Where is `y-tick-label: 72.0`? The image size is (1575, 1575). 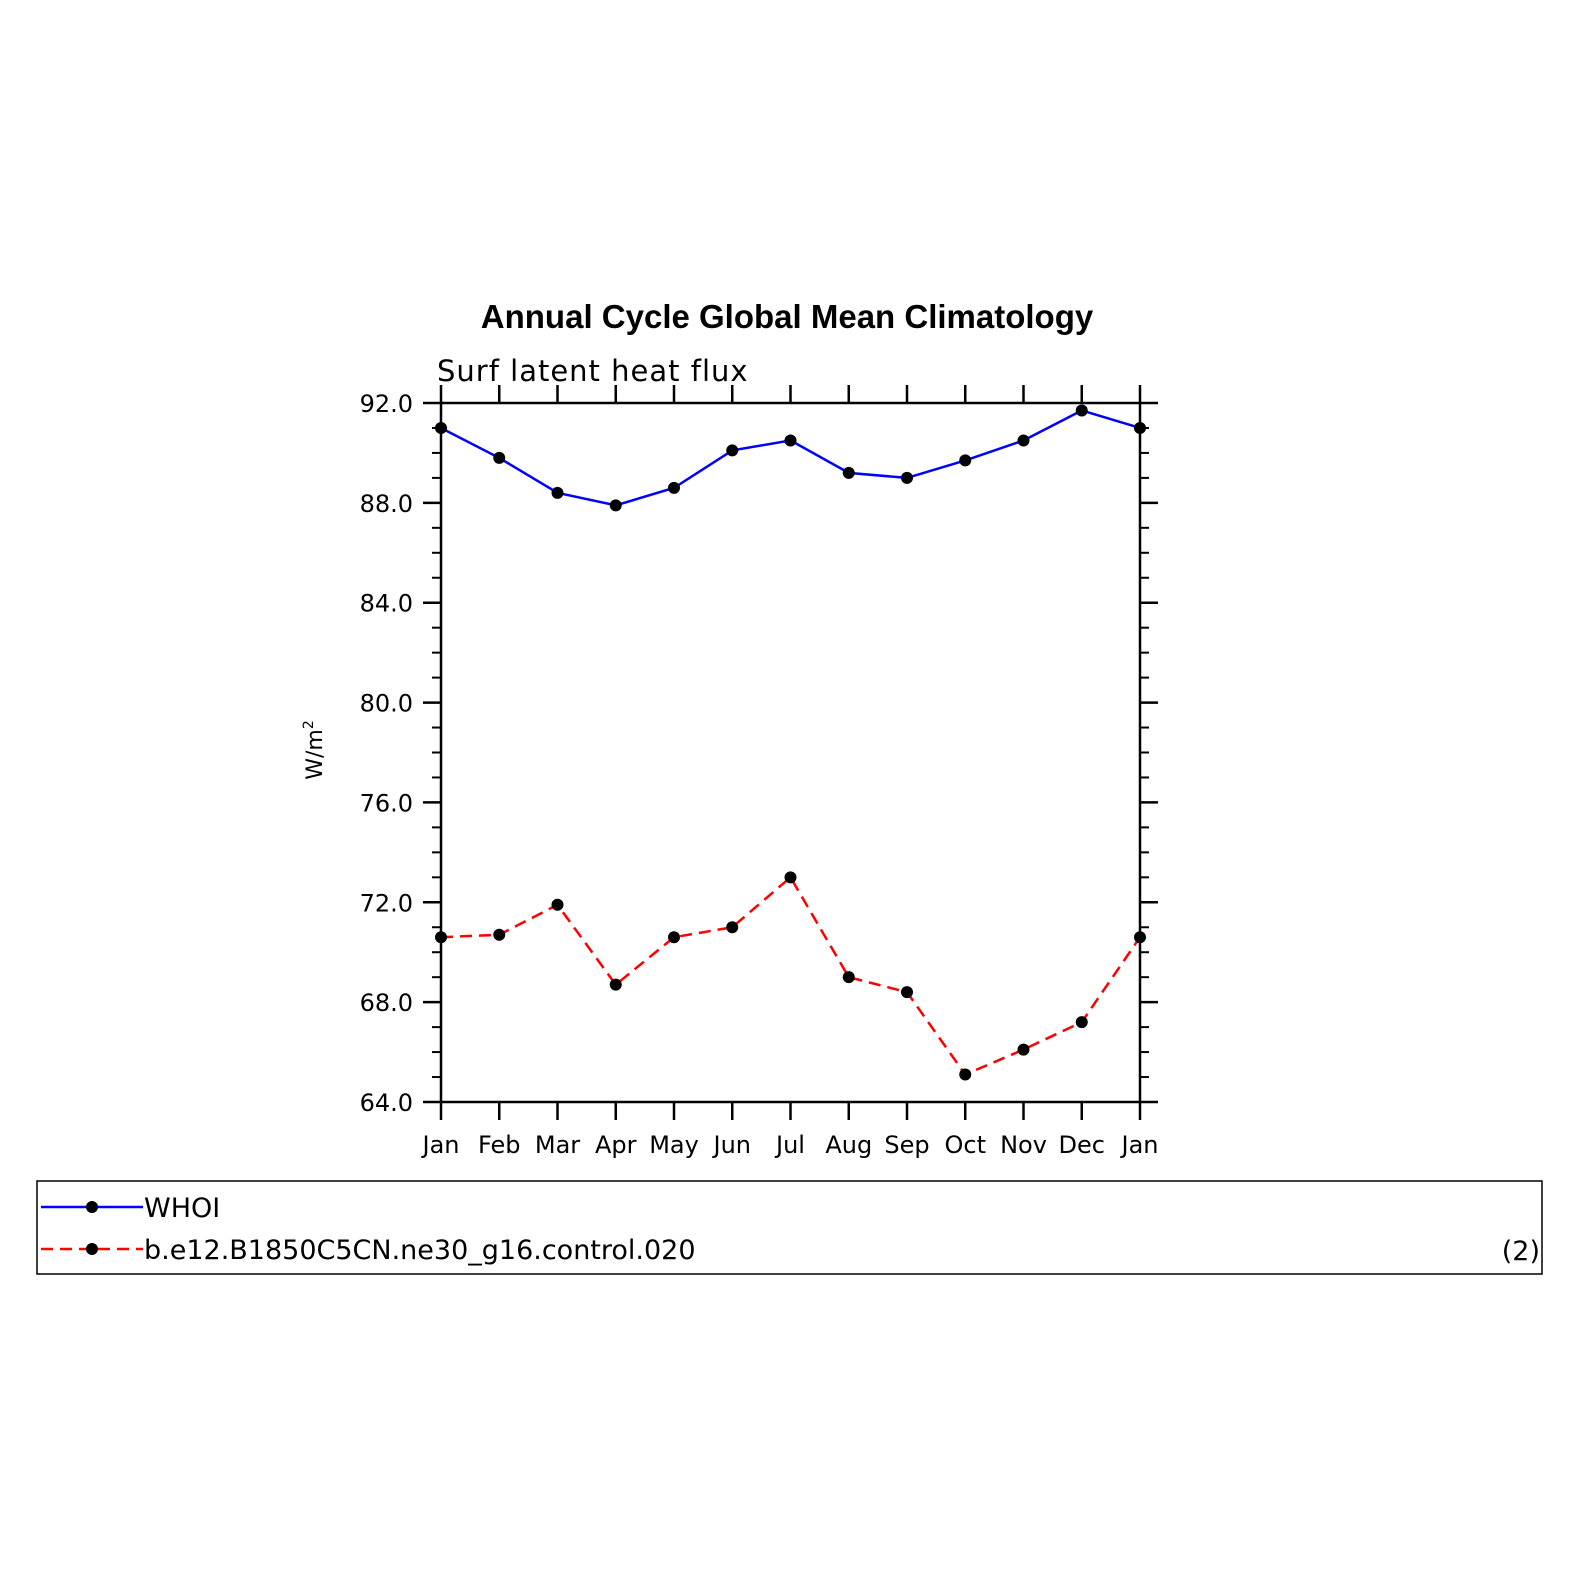
y-tick-label: 72.0 is located at coordinates (386, 903).